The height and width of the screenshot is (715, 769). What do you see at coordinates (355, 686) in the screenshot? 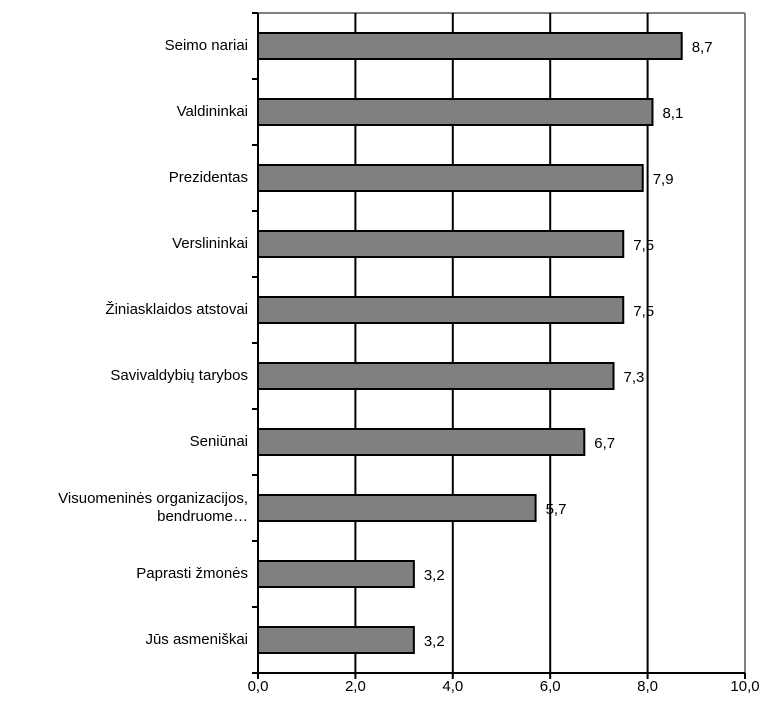
I see `x-tick-label: 2,0` at bounding box center [355, 686].